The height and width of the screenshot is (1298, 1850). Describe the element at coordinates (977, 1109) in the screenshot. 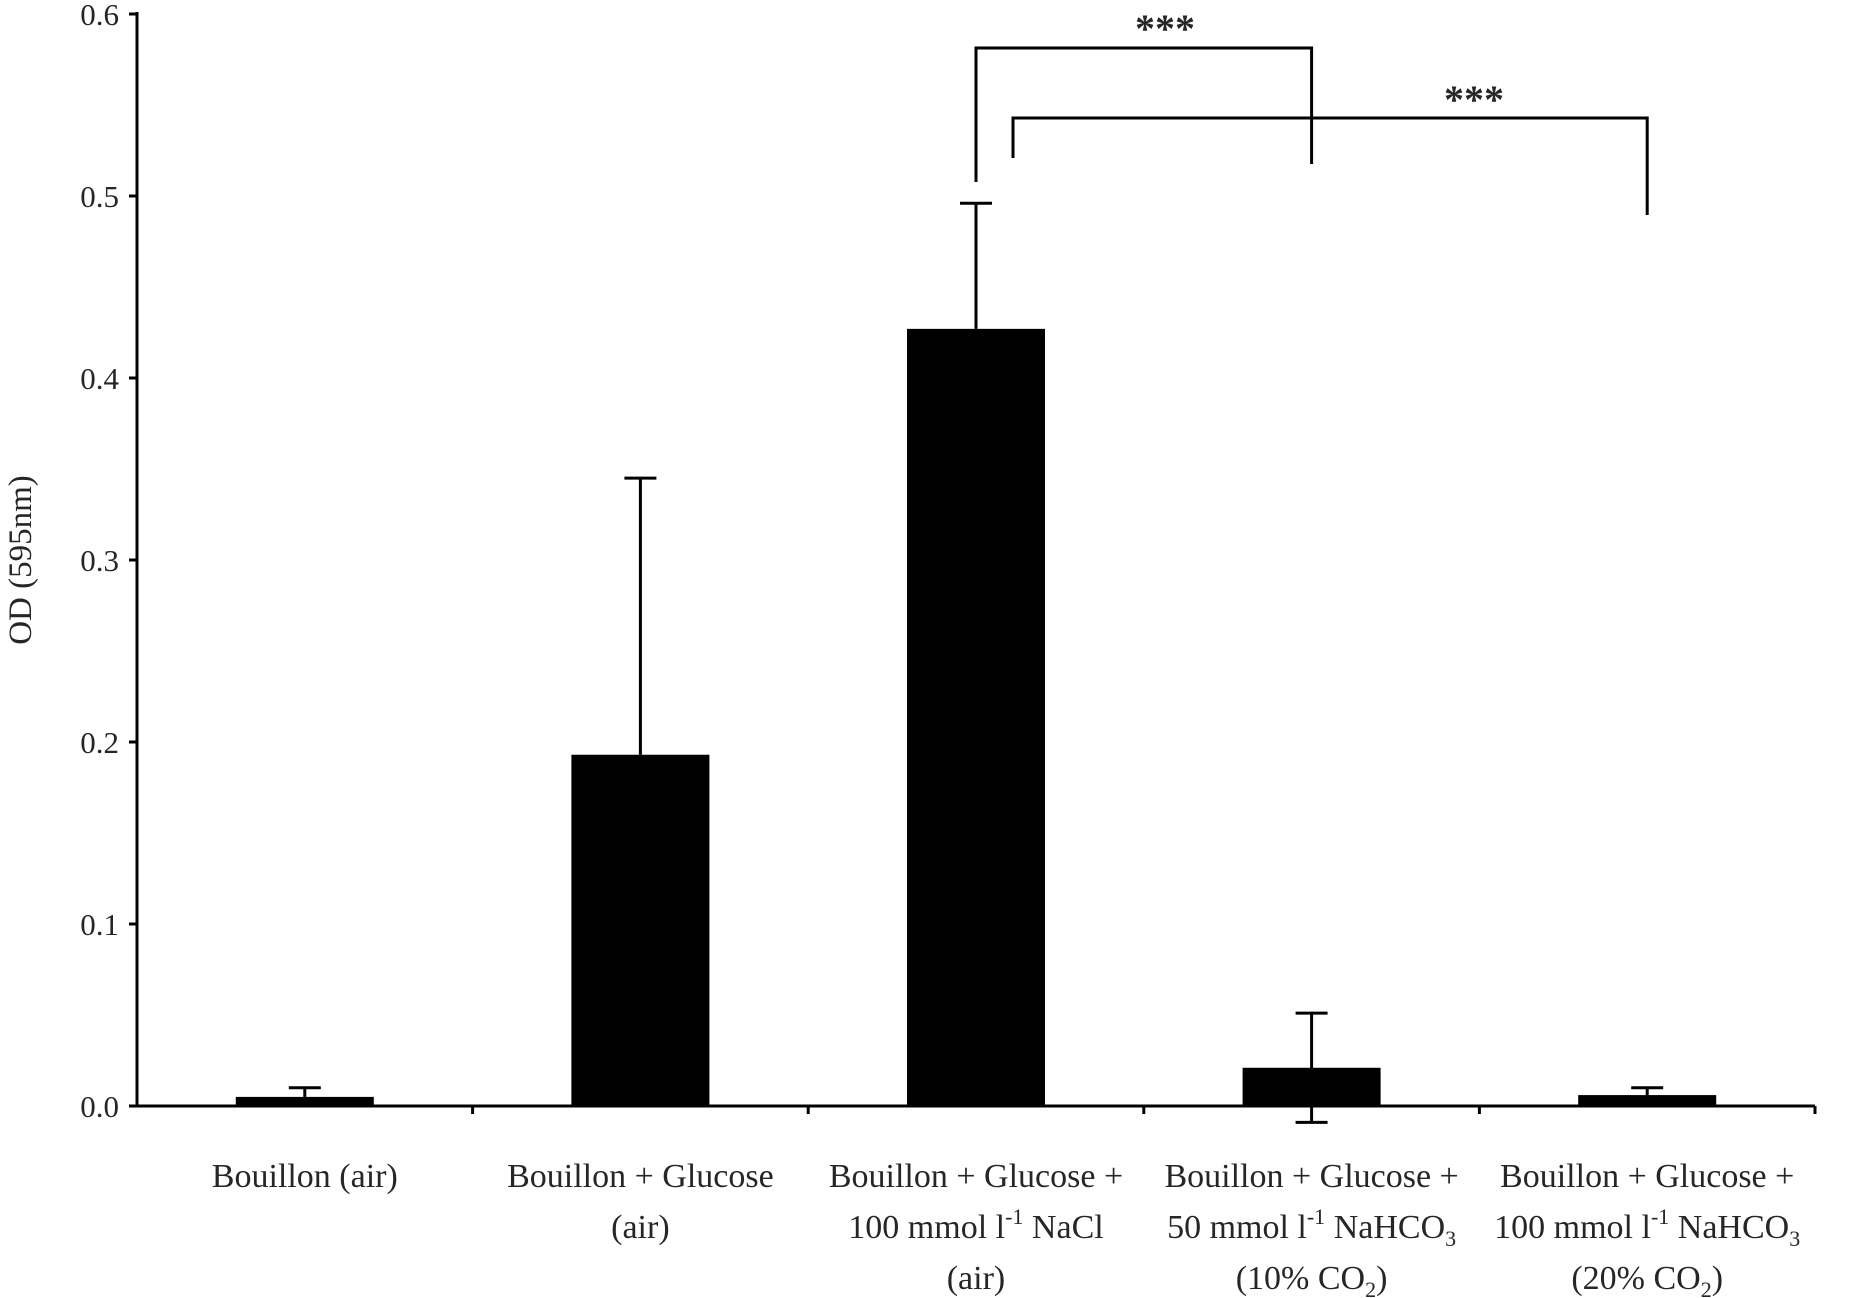

I see `x-axis` at that location.